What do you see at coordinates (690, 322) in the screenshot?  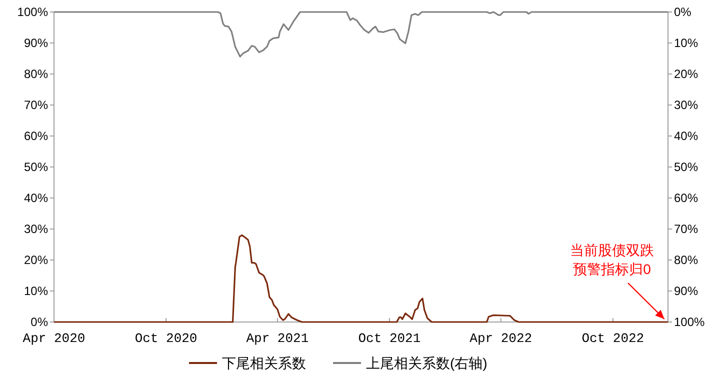 I see `y2-tick-label: 100%` at bounding box center [690, 322].